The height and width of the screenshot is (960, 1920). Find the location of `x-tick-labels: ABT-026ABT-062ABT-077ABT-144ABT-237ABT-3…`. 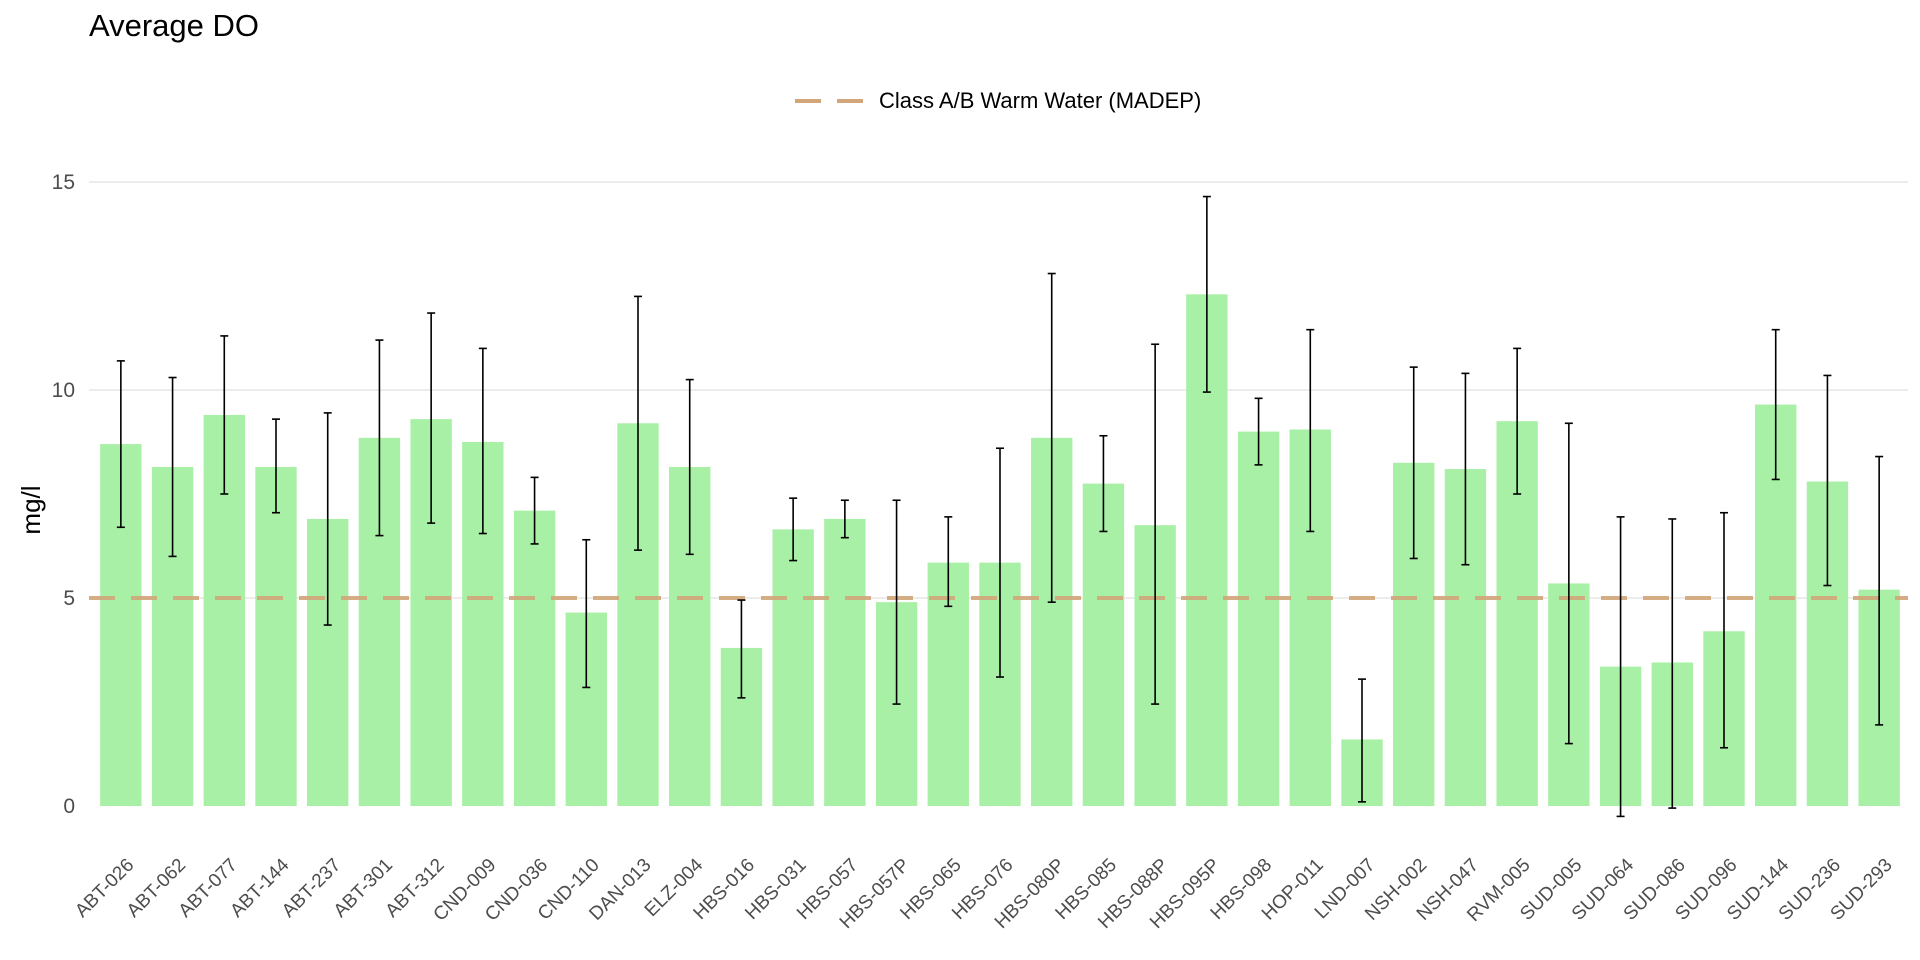

x-tick-labels: ABT-026ABT-062ABT-077ABT-144ABT-237ABT-3… is located at coordinates (983, 893).